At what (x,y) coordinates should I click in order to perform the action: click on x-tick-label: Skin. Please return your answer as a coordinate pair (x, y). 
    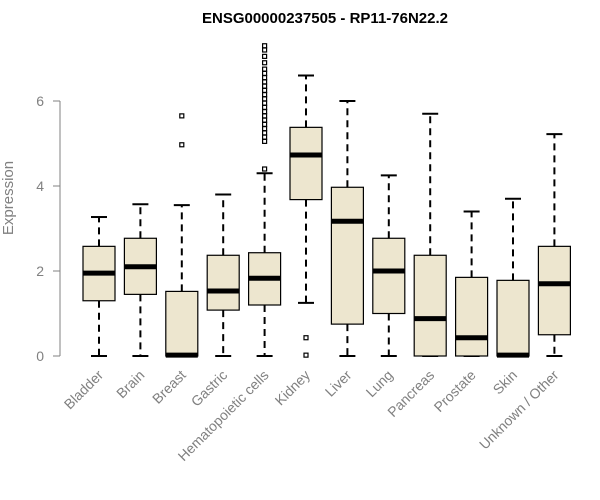
    Looking at the image, I should click on (505, 382).